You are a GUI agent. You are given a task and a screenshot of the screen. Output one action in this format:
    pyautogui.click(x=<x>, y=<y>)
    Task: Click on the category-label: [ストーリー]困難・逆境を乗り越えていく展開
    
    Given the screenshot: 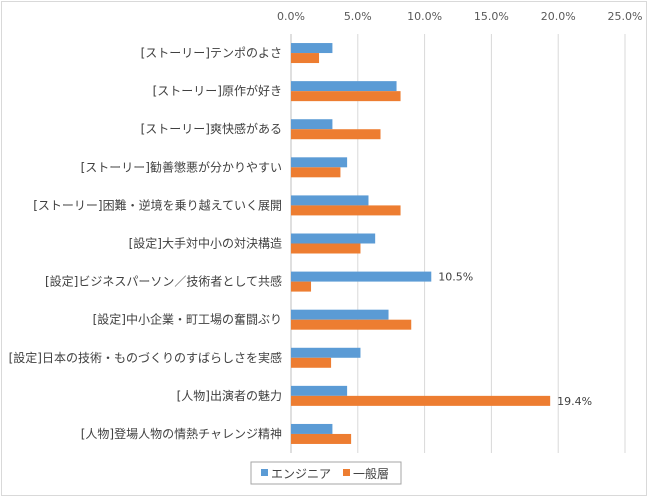 What is the action you would take?
    pyautogui.click(x=157, y=204)
    